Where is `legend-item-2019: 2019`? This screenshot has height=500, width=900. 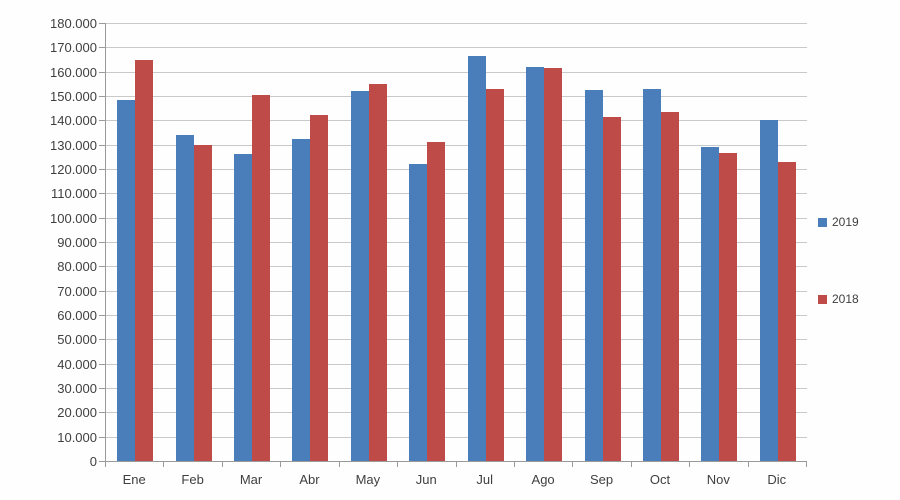
legend-item-2019: 2019 is located at coordinates (838, 222).